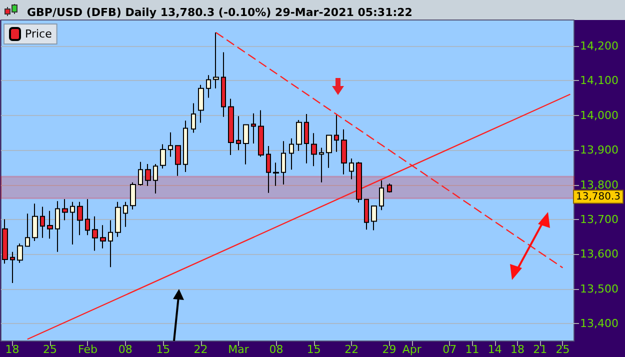  I want to click on y-tick-label: 13,600, so click(599, 254).